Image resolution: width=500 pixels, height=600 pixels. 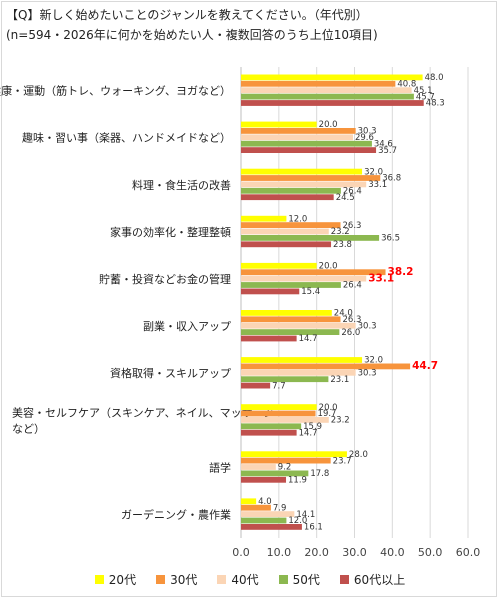 What do you see at coordinates (187, 15) in the screenshot?
I see `chart-title: 【Q】新しく始めたいことのジャンルを教えてください。（年代別）` at bounding box center [187, 15].